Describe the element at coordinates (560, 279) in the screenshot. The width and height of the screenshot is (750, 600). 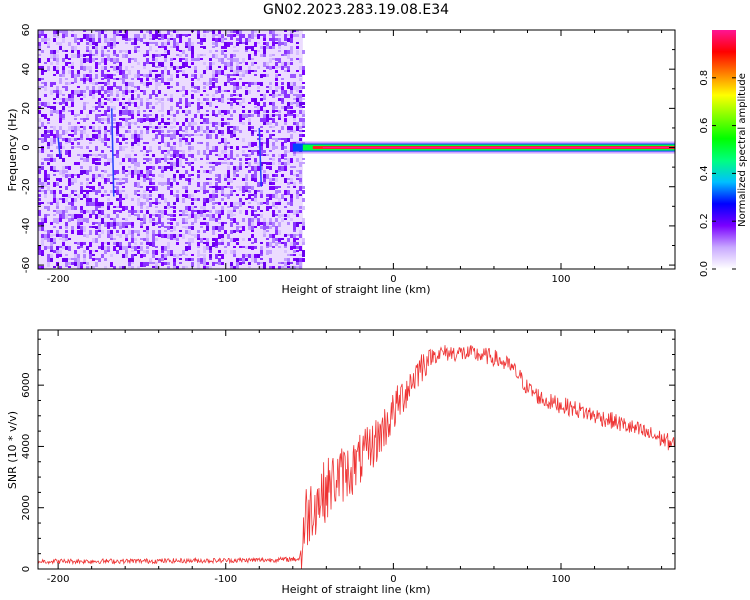
I see `spectrogram-xtick-label: 100` at that location.